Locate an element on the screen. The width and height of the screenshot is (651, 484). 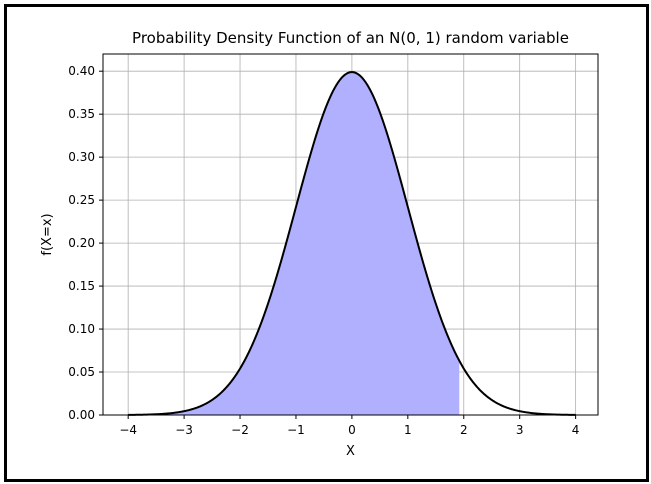
y-tick-label: 0.15 is located at coordinates (81, 286).